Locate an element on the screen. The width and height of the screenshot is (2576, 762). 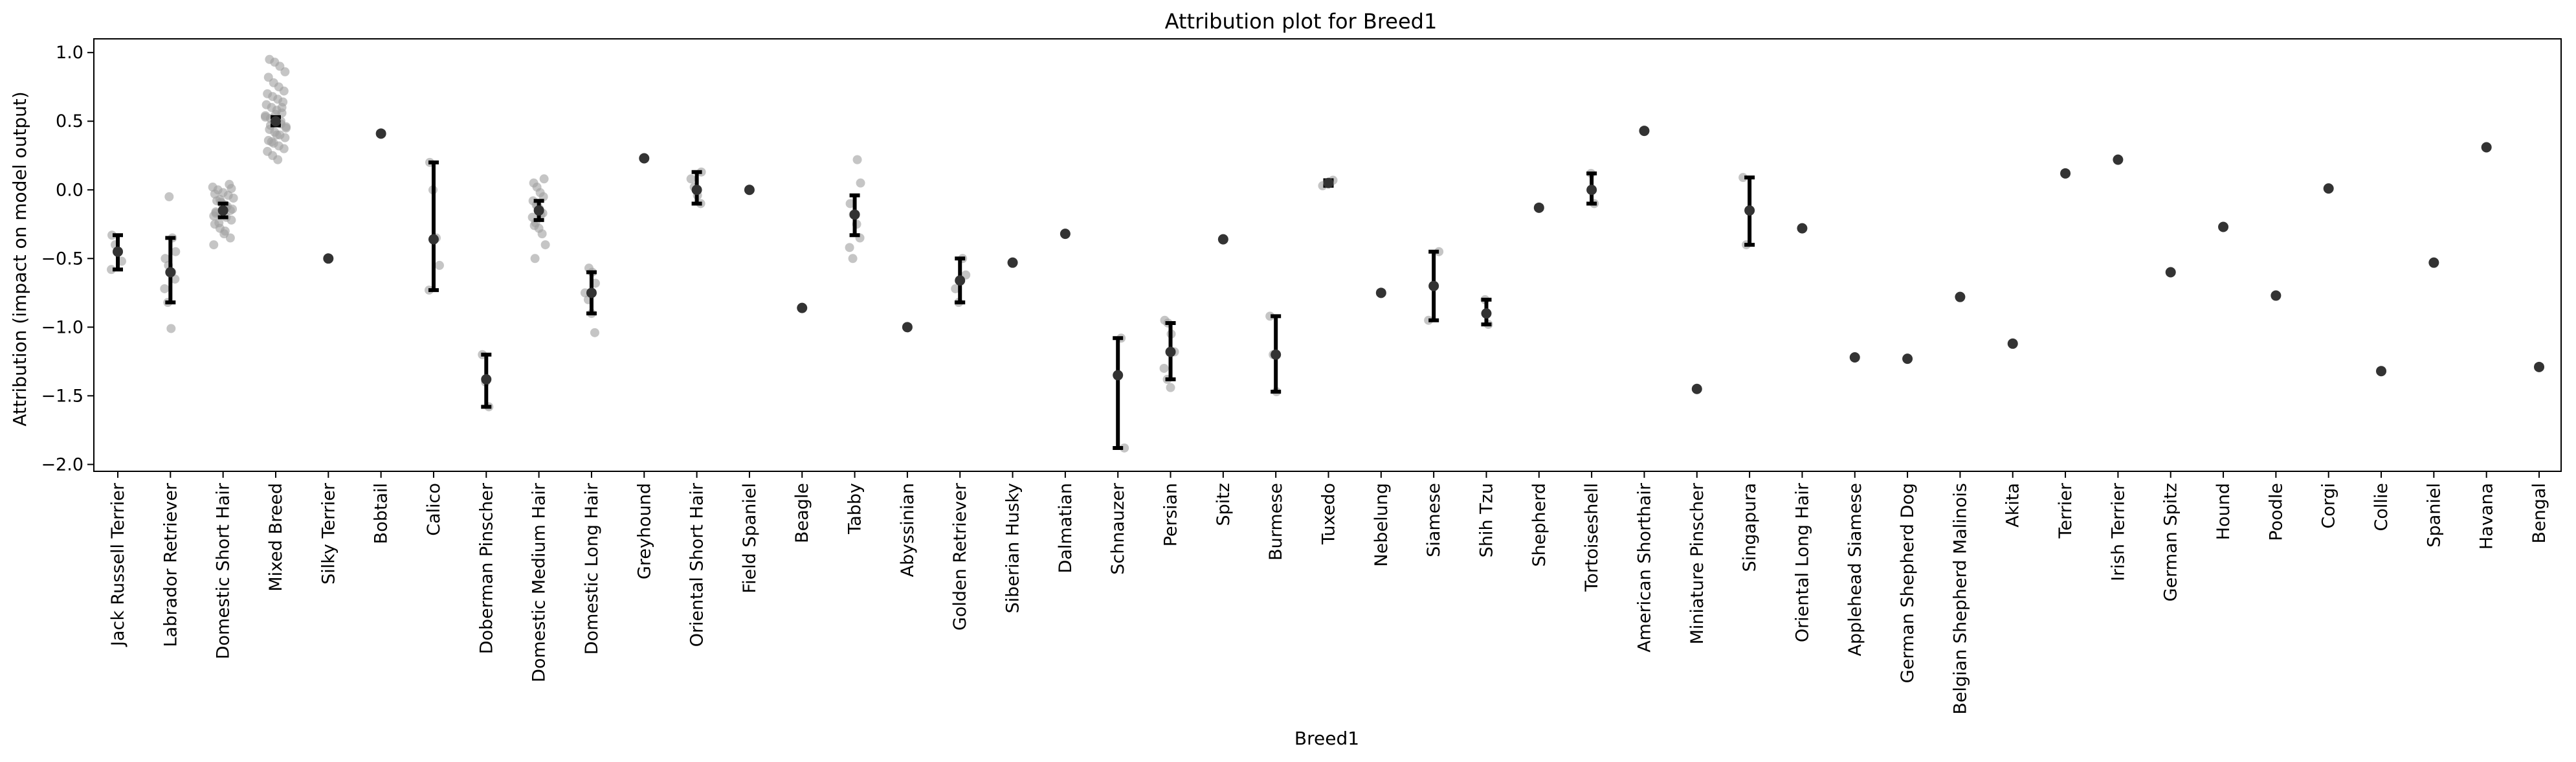
x-tick-label: Domestic Medium Hair is located at coordinates (539, 582).